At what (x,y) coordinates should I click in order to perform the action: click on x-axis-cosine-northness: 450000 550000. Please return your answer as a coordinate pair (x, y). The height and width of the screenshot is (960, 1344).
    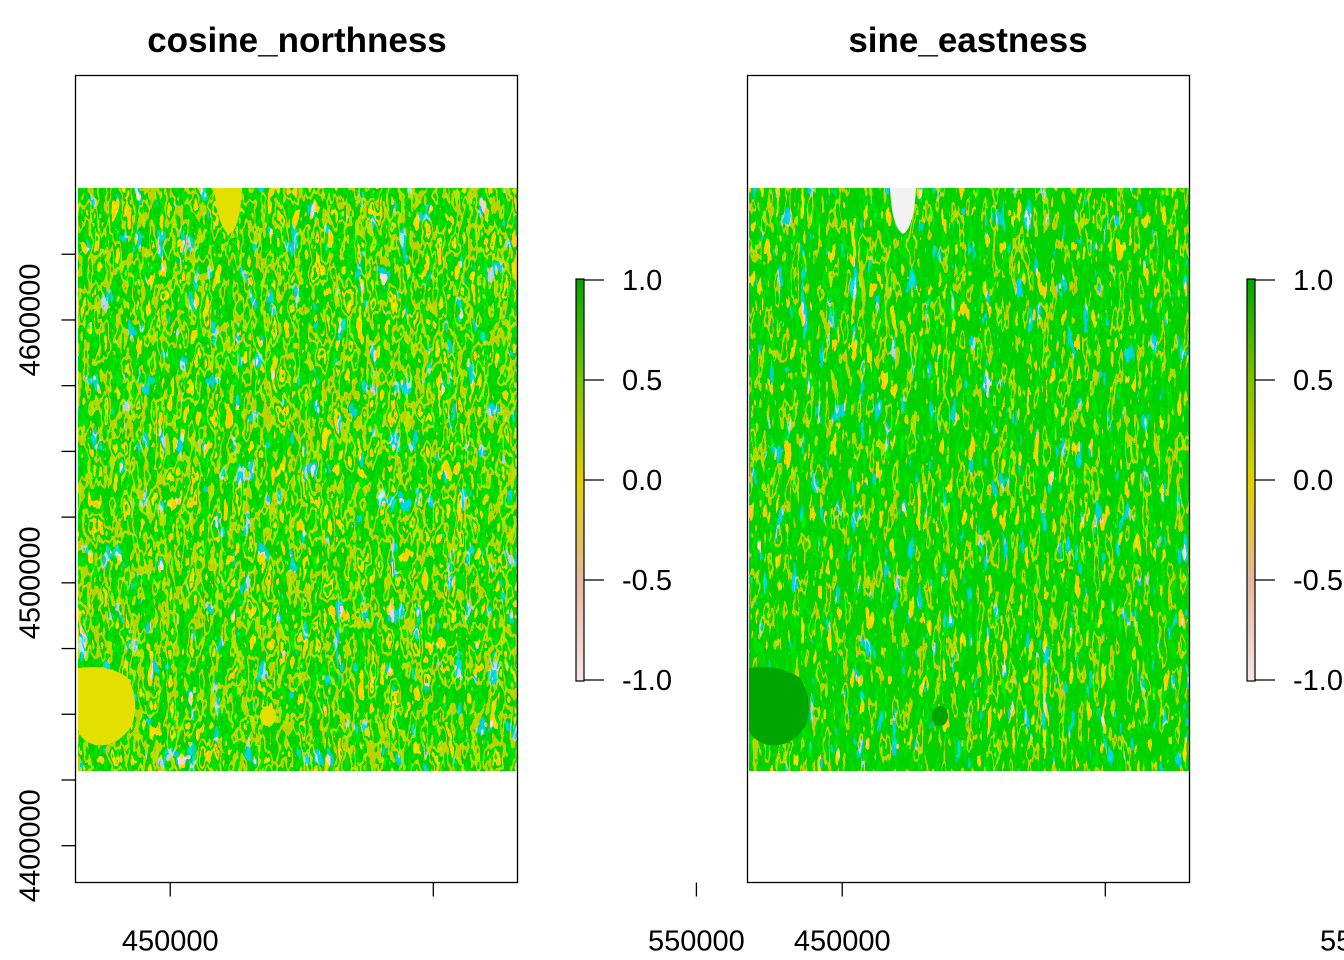
    Looking at the image, I should click on (433, 920).